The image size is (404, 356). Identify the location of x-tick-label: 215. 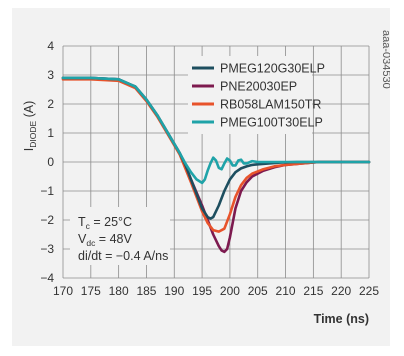
(313, 291).